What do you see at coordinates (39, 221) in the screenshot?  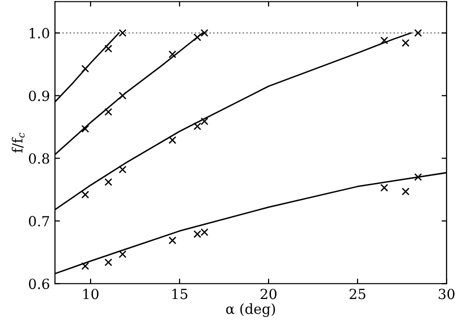 I see `y-tick-label: 0.7` at bounding box center [39, 221].